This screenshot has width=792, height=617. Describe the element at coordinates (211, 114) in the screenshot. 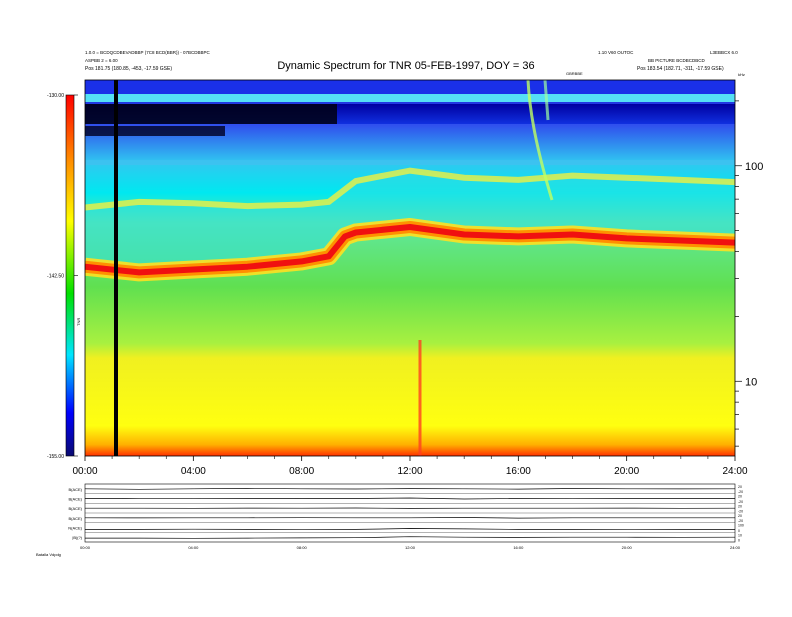

I see `black-block-upper` at that location.